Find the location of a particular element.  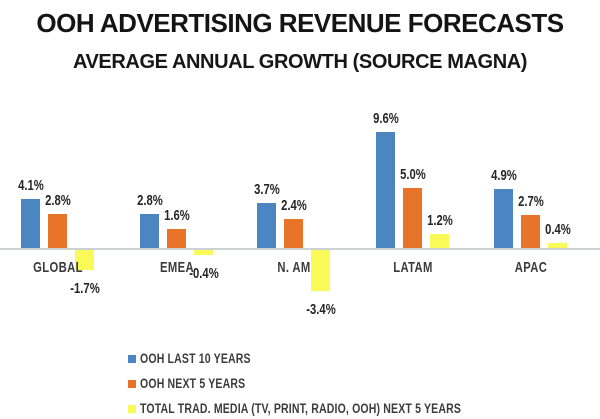

legend-item: OOH LAST 10 YEARS is located at coordinates (340, 358).